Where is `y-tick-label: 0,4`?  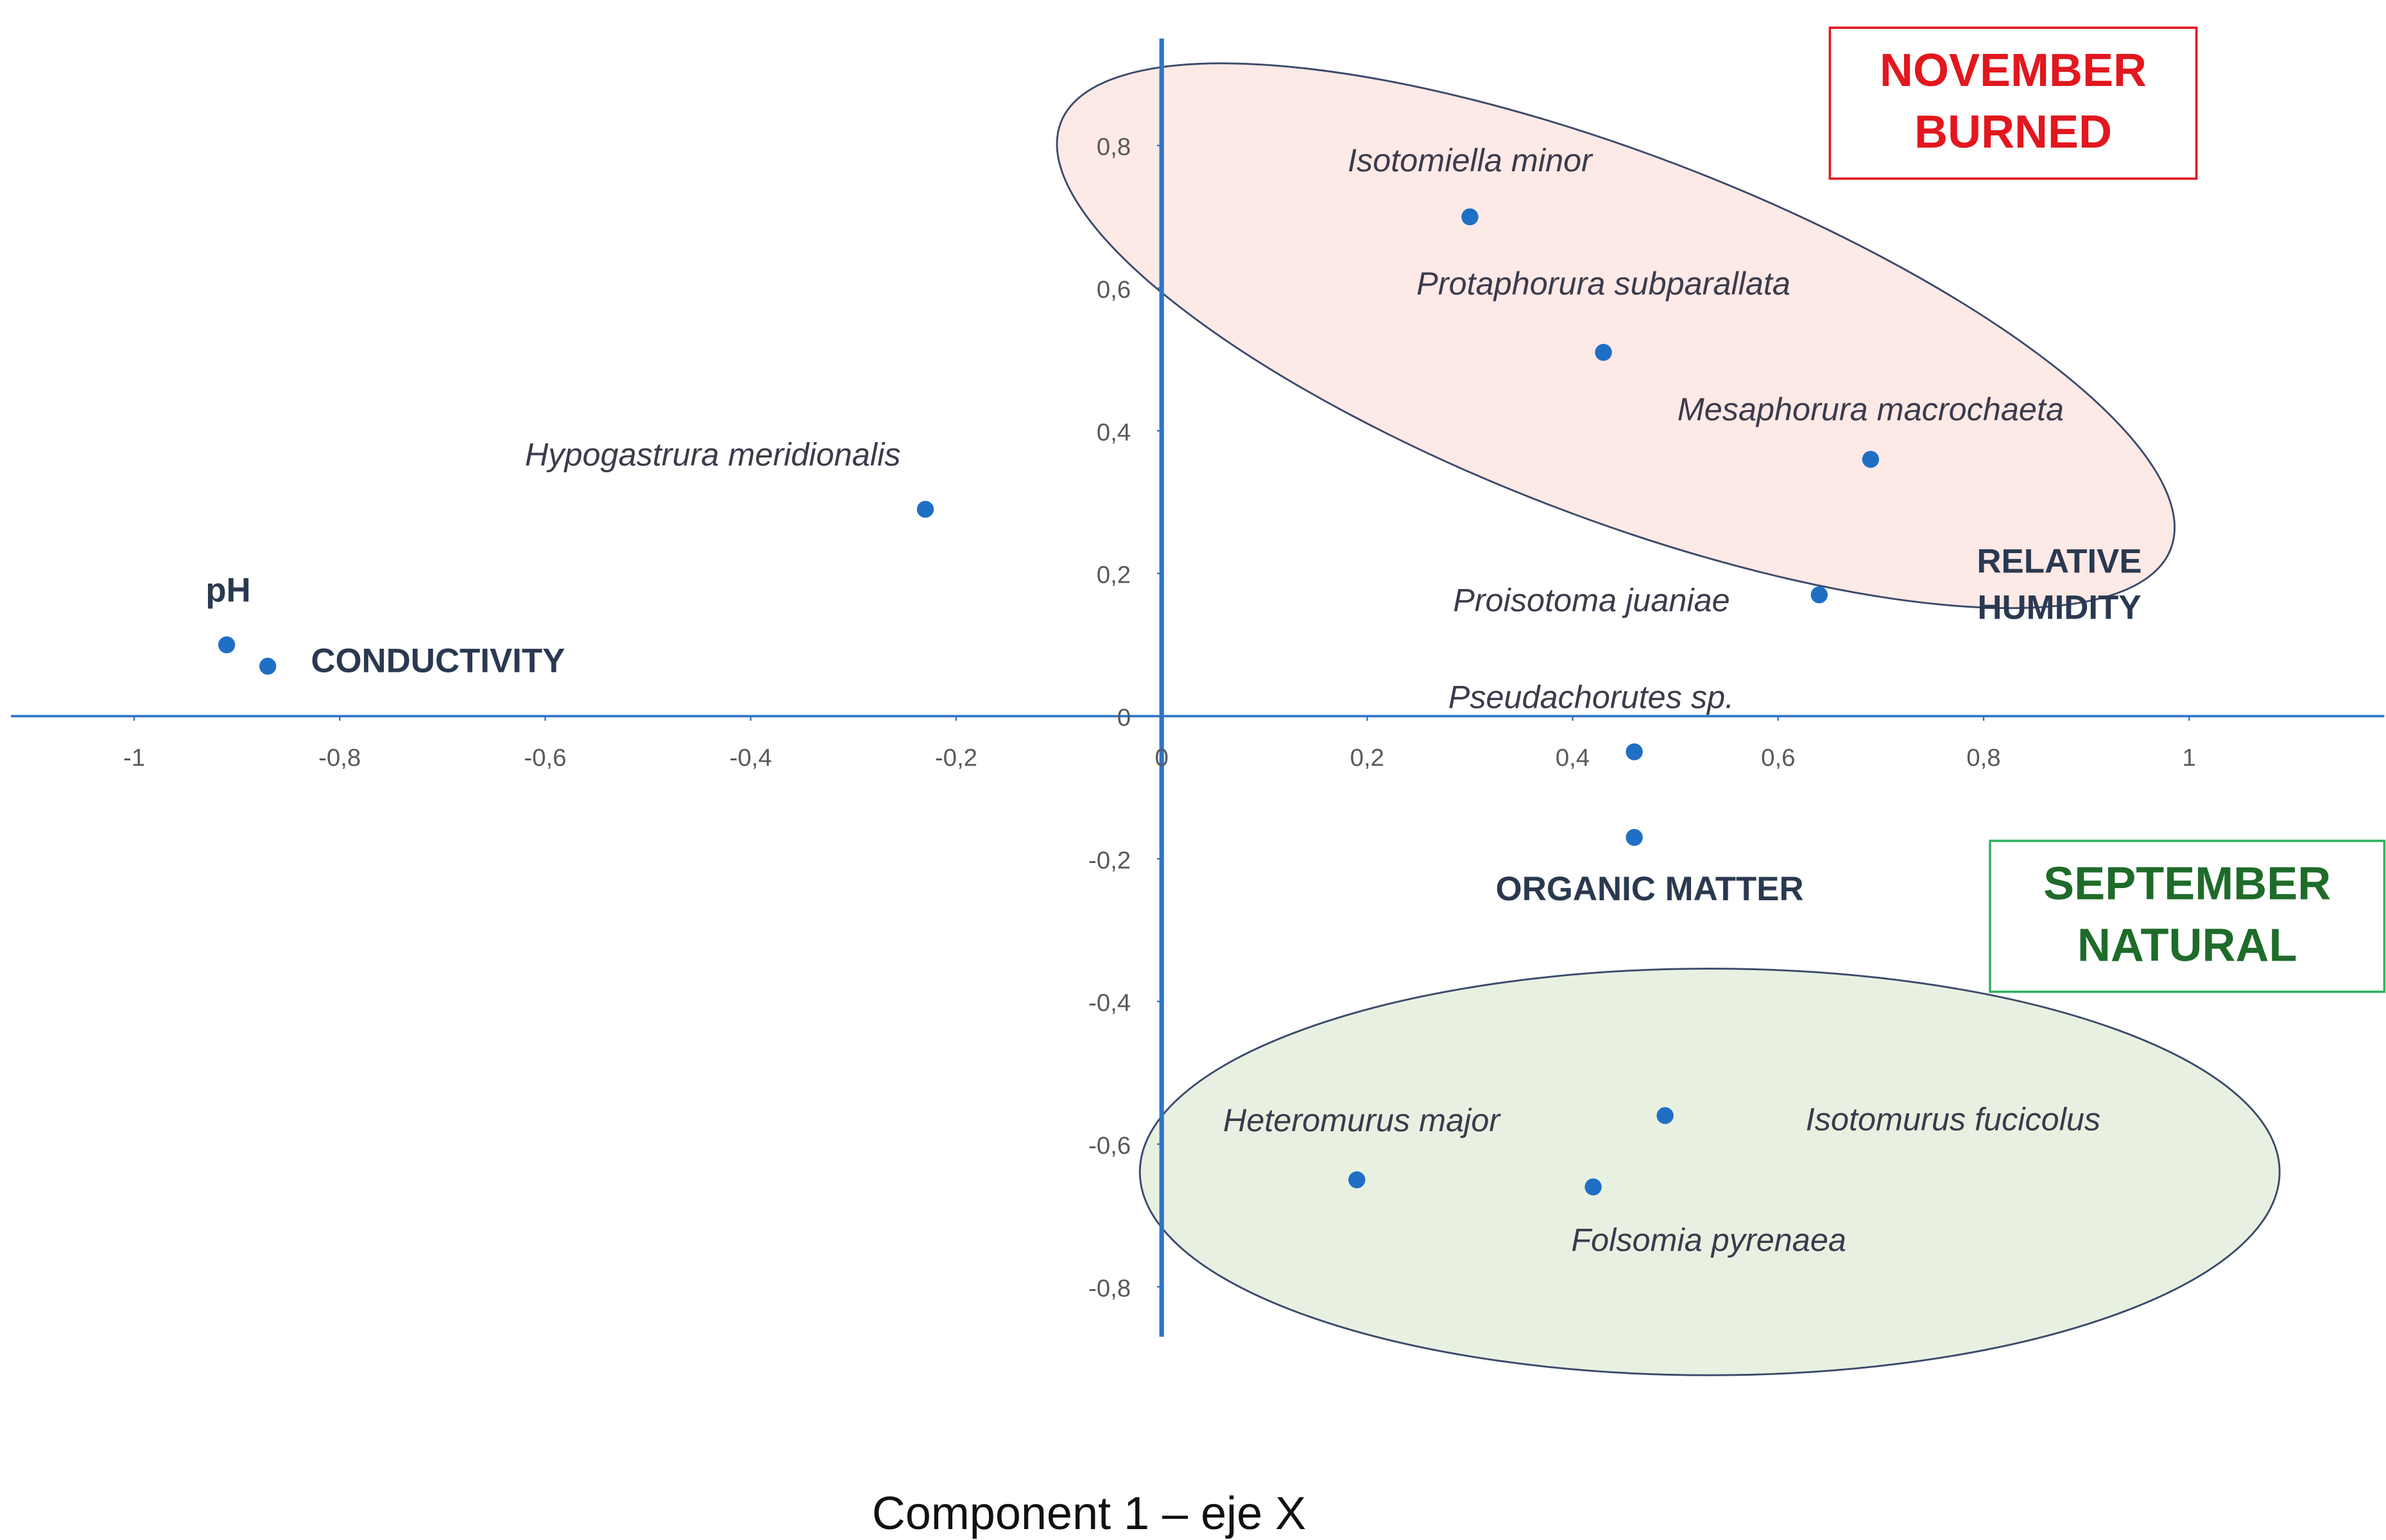 y-tick-label: 0,4 is located at coordinates (1114, 432).